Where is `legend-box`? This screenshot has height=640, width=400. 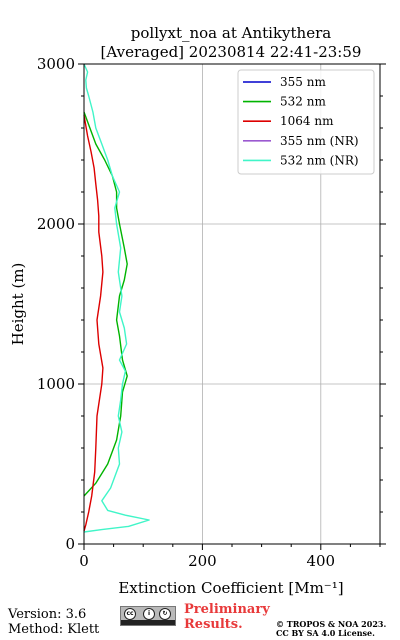 legend-box is located at coordinates (306, 122).